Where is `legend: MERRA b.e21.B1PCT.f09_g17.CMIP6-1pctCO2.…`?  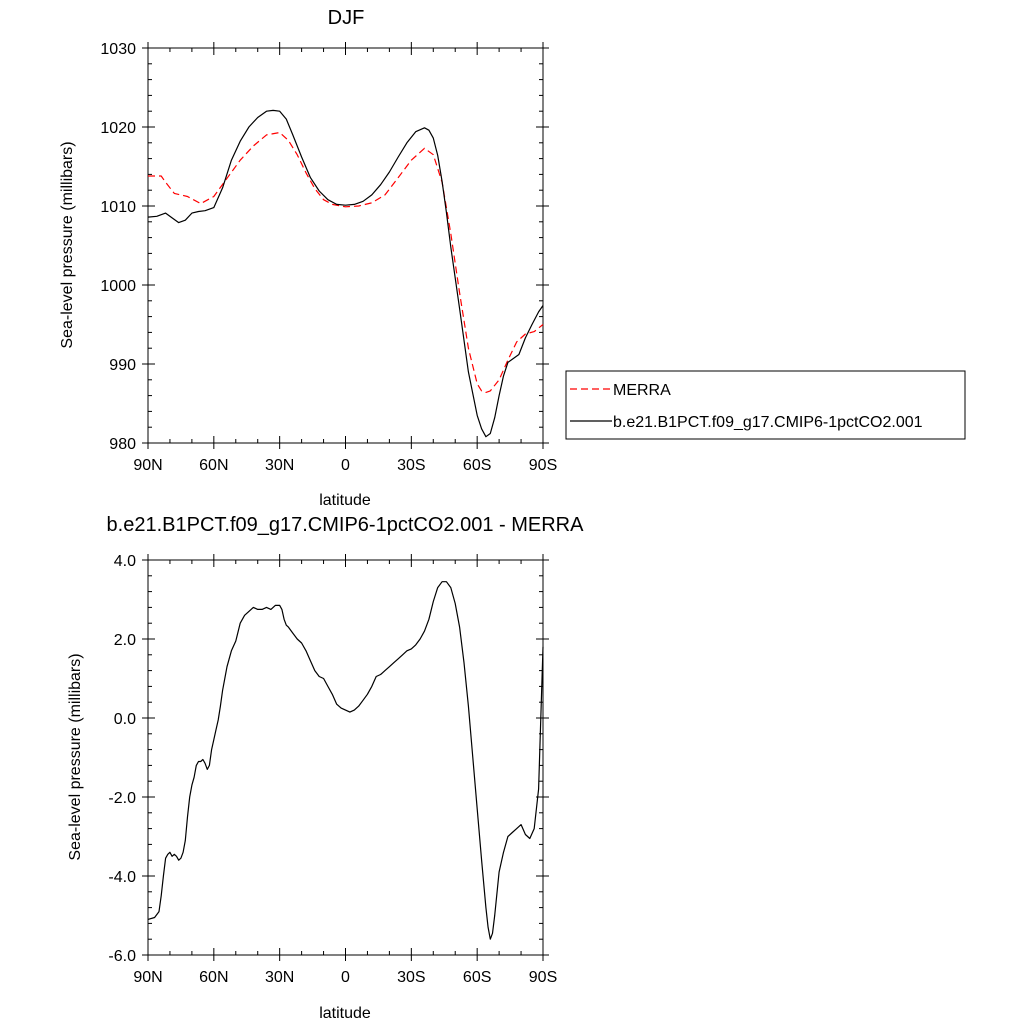 legend: MERRA b.e21.B1PCT.f09_g17.CMIP6-1pctCO2.… is located at coordinates (765, 405).